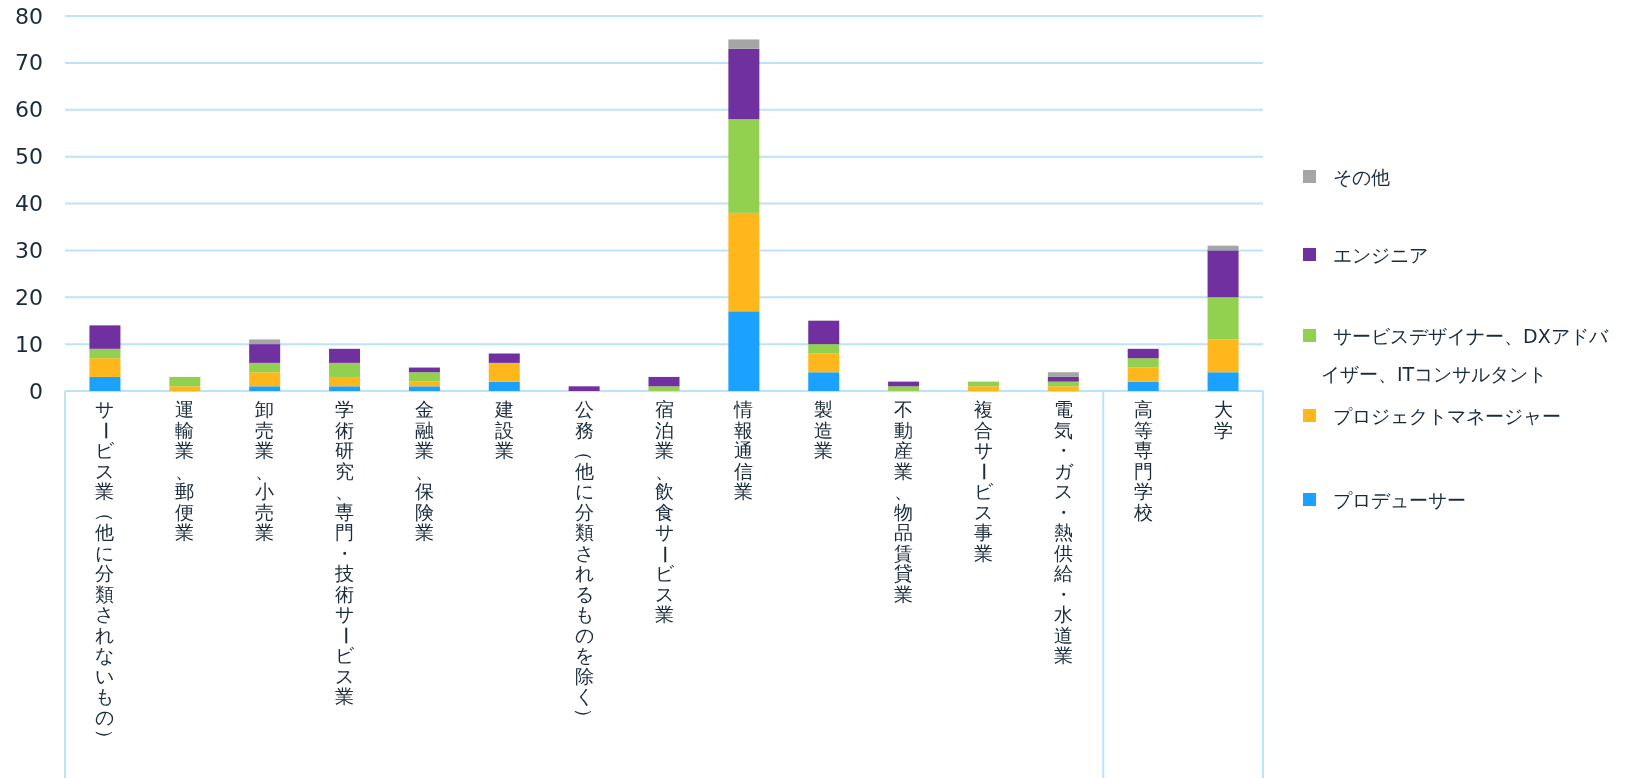 The height and width of the screenshot is (778, 1630). I want to click on x-tick-label: 卸売業、小売業, so click(265, 470).